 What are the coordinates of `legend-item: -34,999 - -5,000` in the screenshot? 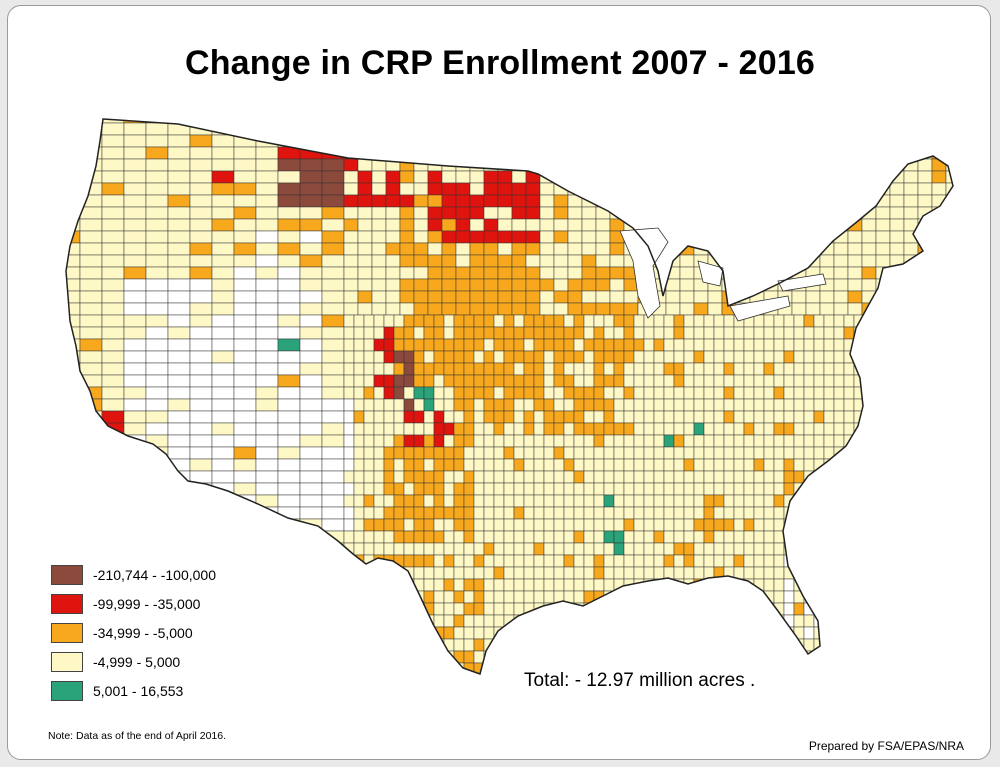 It's located at (133, 632).